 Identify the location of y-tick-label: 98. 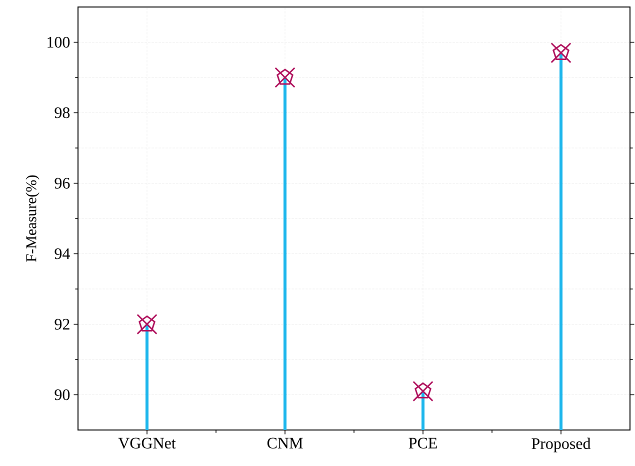
(62, 112).